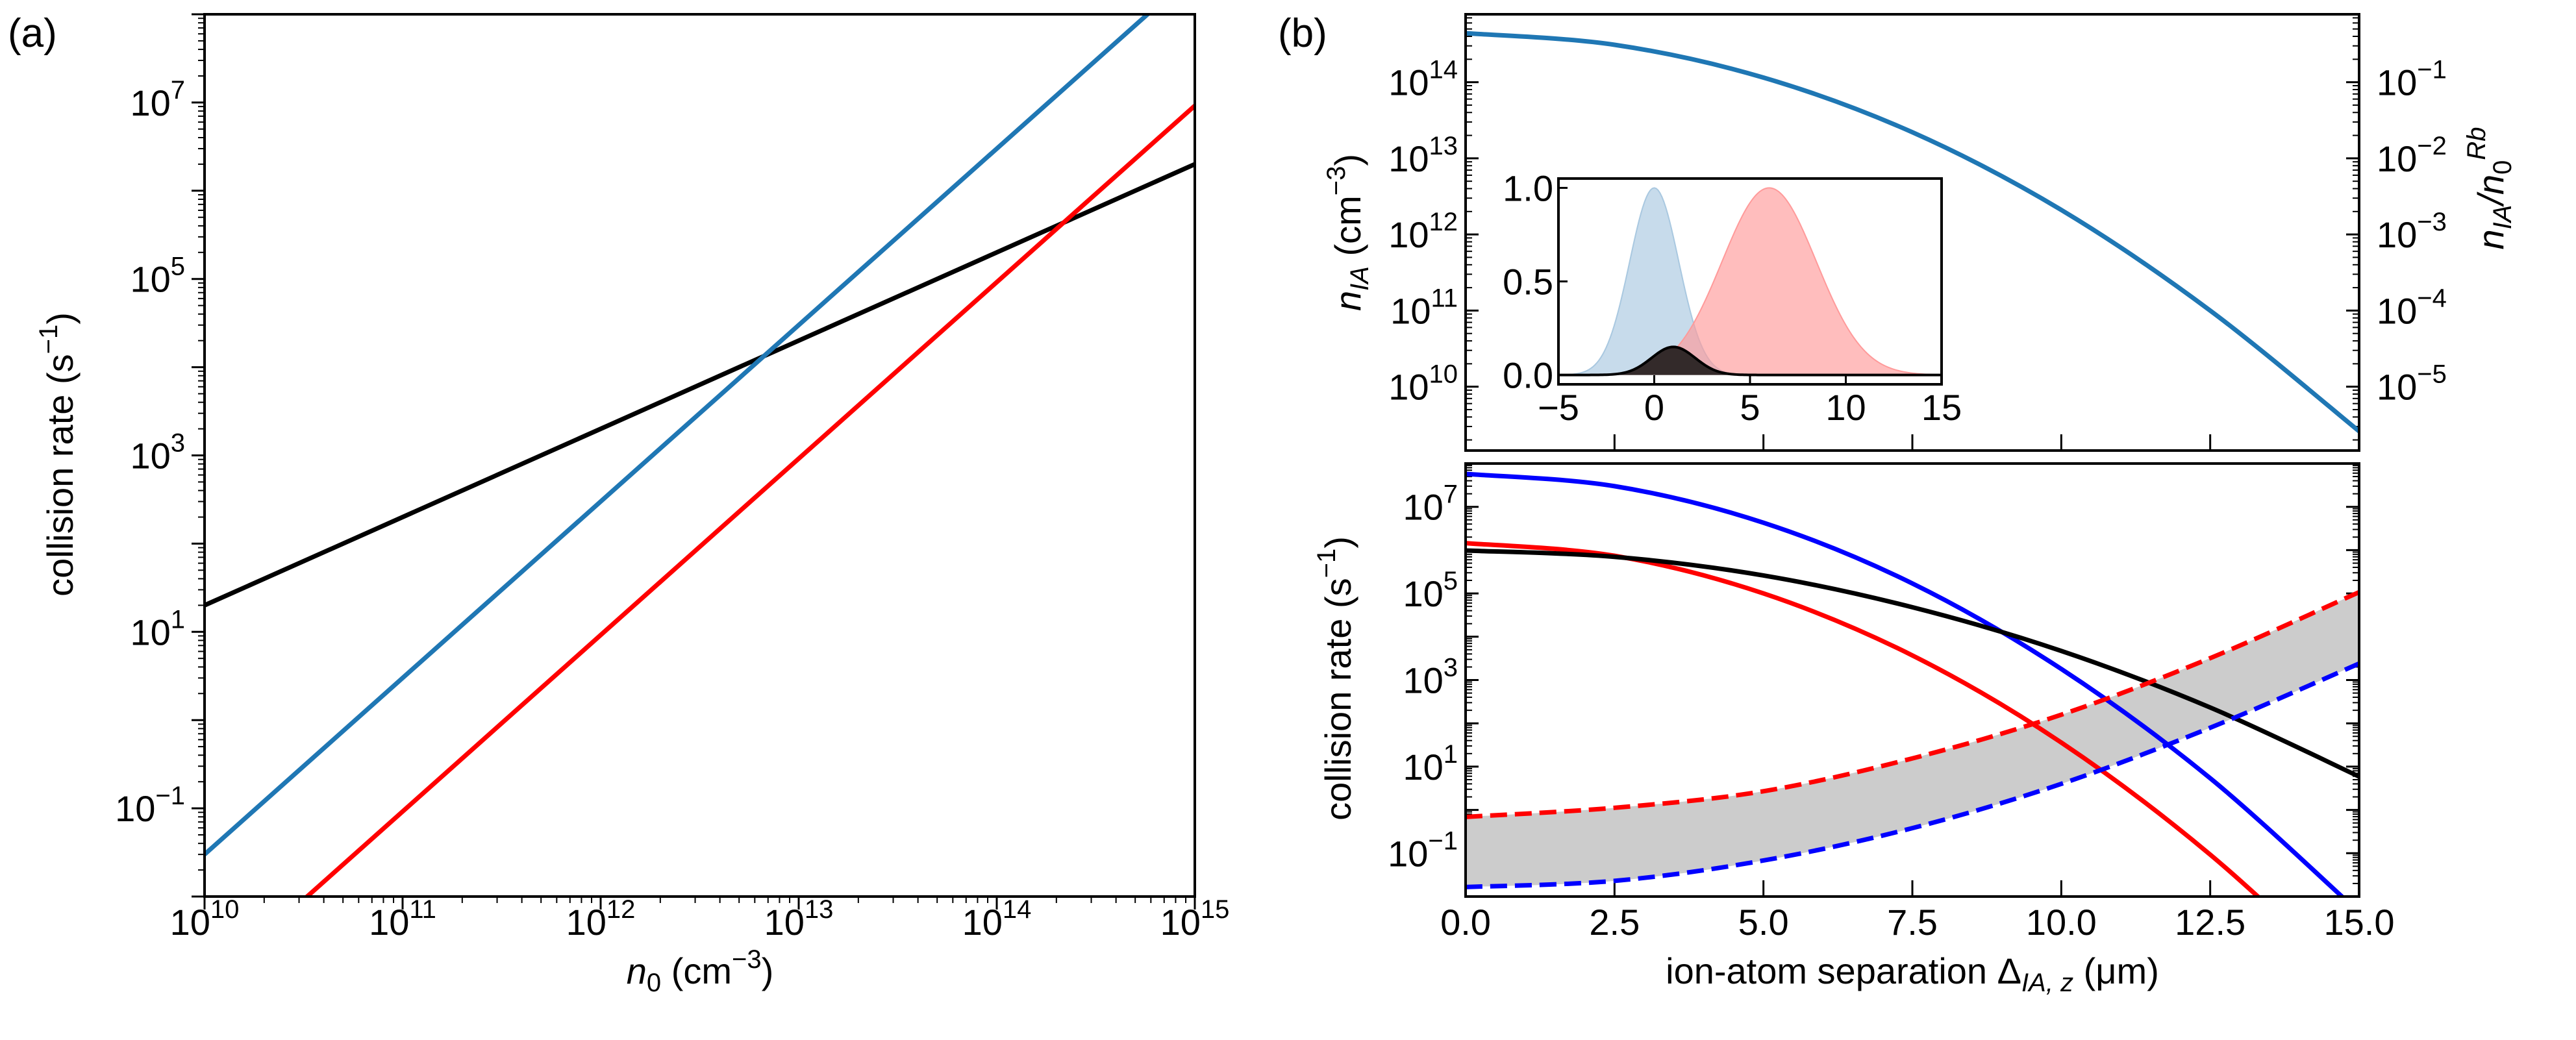 This screenshot has width=2576, height=1040. I want to click on b-bottom-series-red-dashed, so click(1912, 704).